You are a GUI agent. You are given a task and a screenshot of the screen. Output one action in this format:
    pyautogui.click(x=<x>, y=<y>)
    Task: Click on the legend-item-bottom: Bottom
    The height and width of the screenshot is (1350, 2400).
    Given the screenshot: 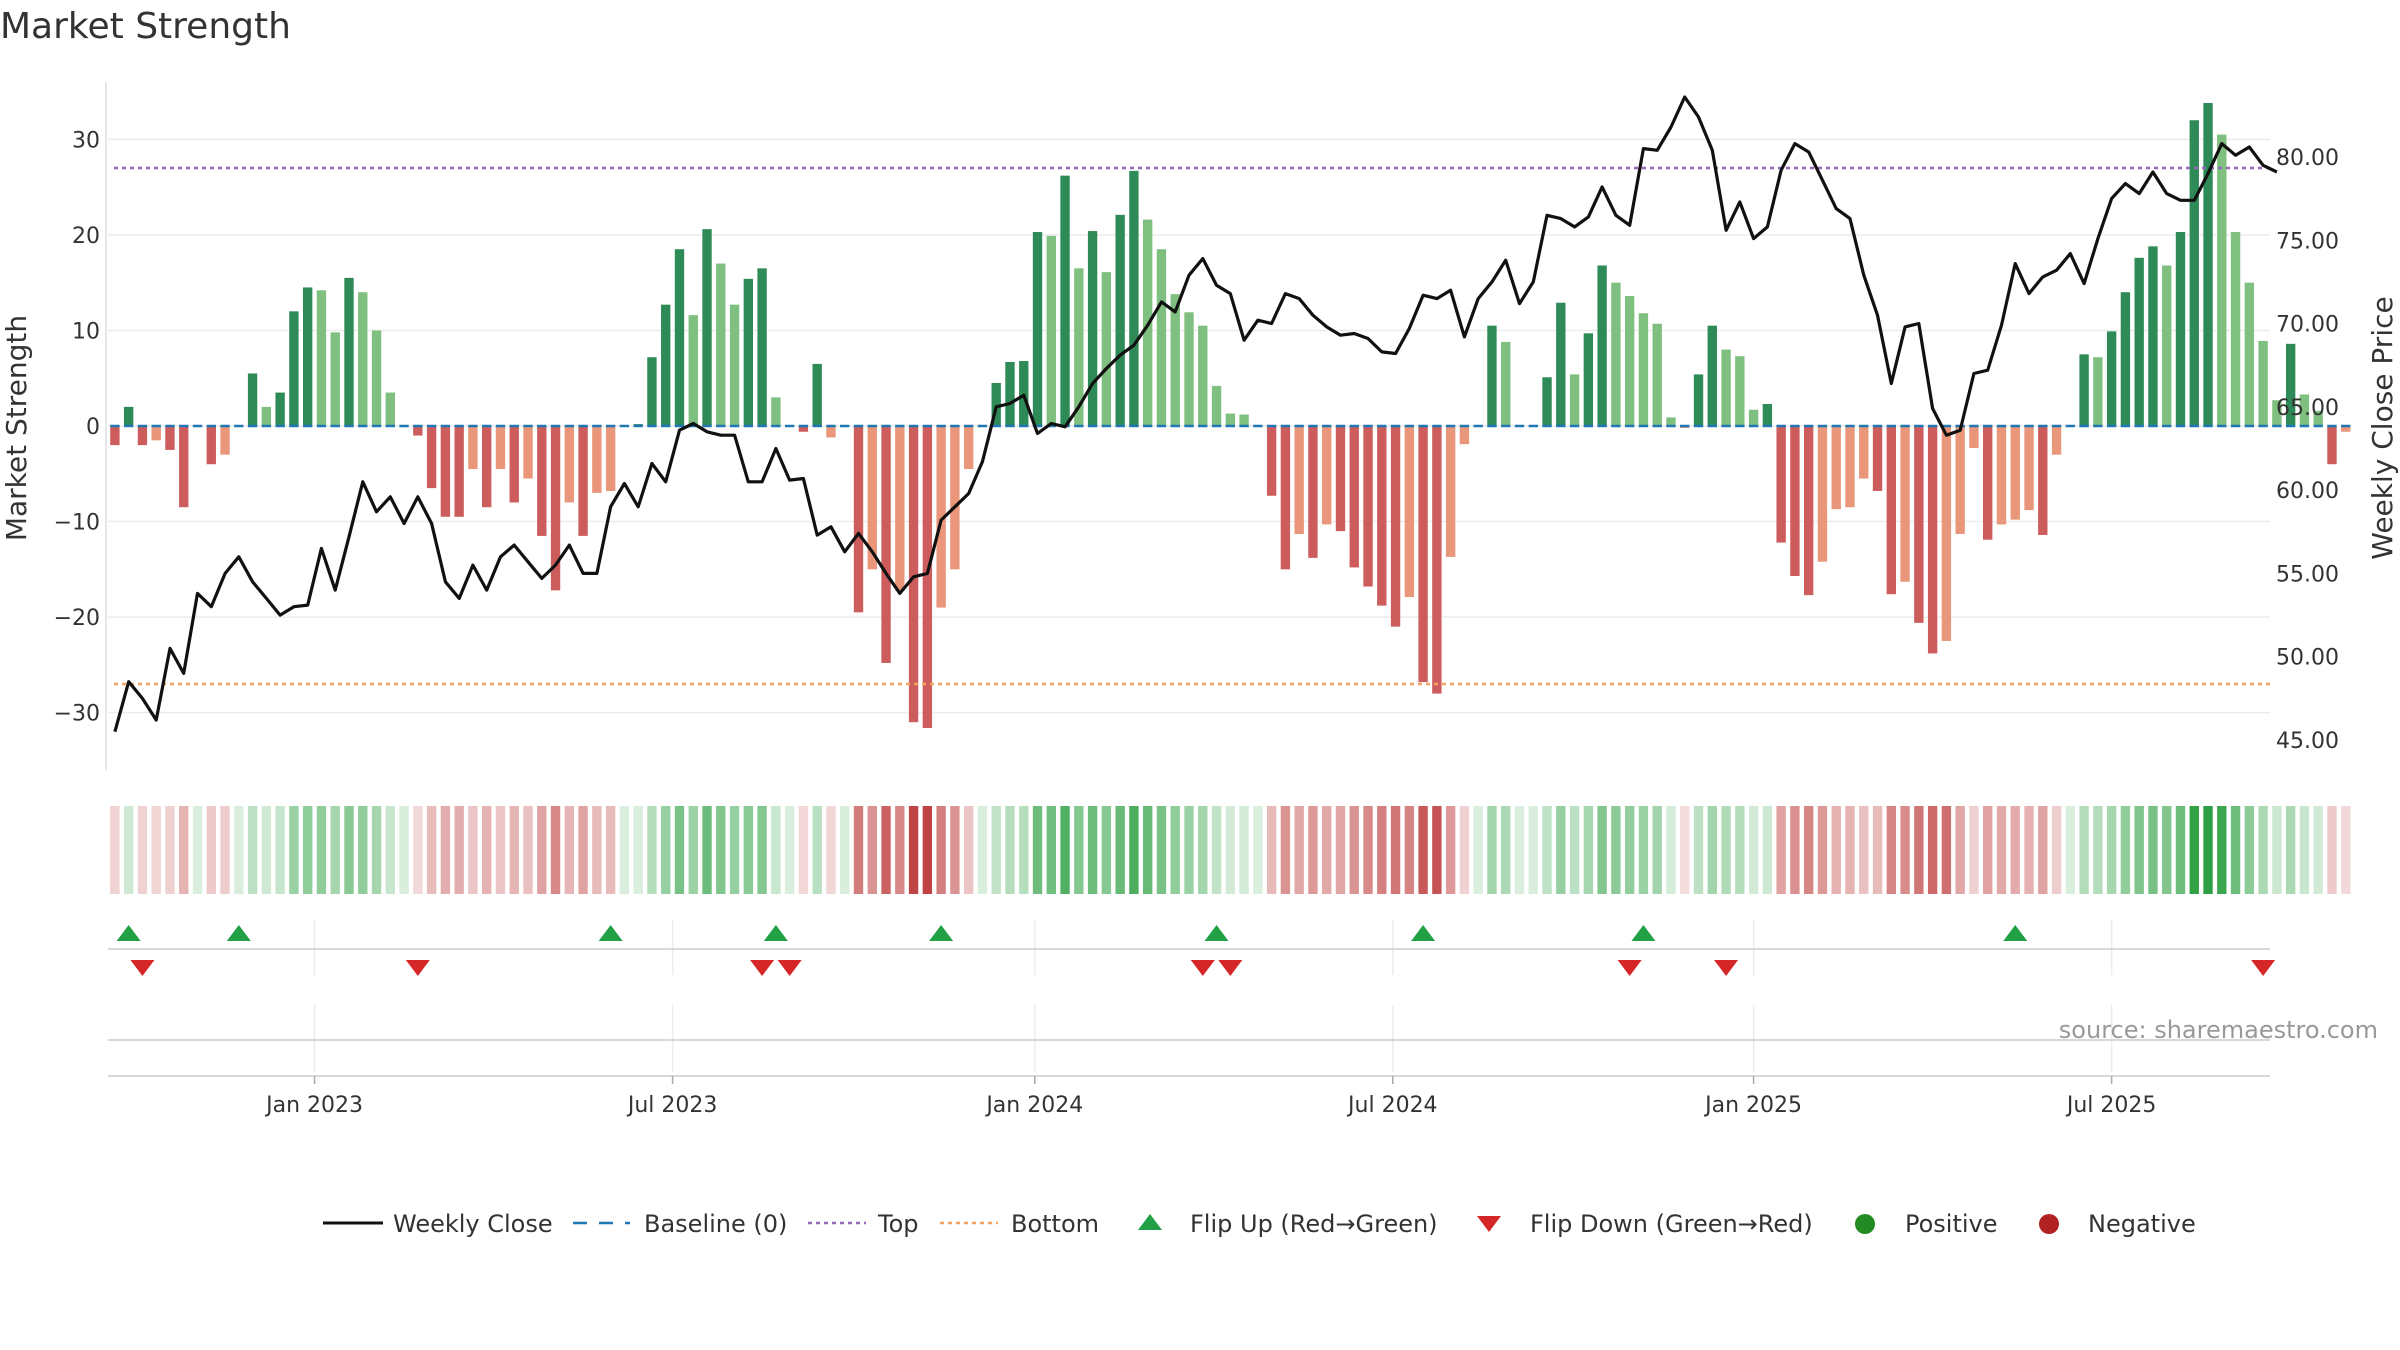 What is the action you would take?
    pyautogui.click(x=1019, y=1224)
    